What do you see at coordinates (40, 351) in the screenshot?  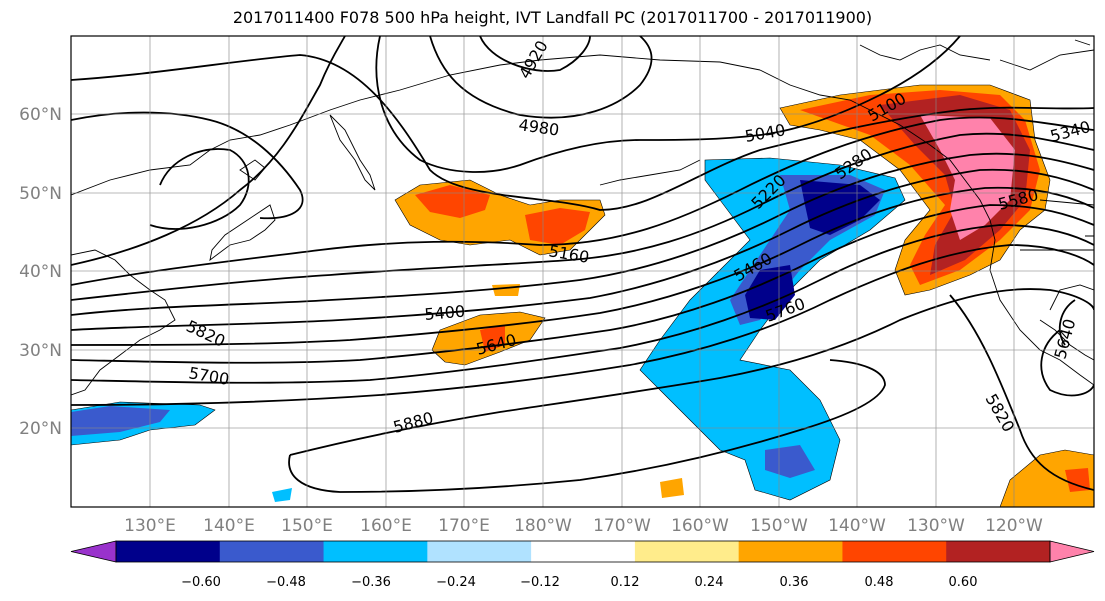 I see `lat-label: 30°N` at bounding box center [40, 351].